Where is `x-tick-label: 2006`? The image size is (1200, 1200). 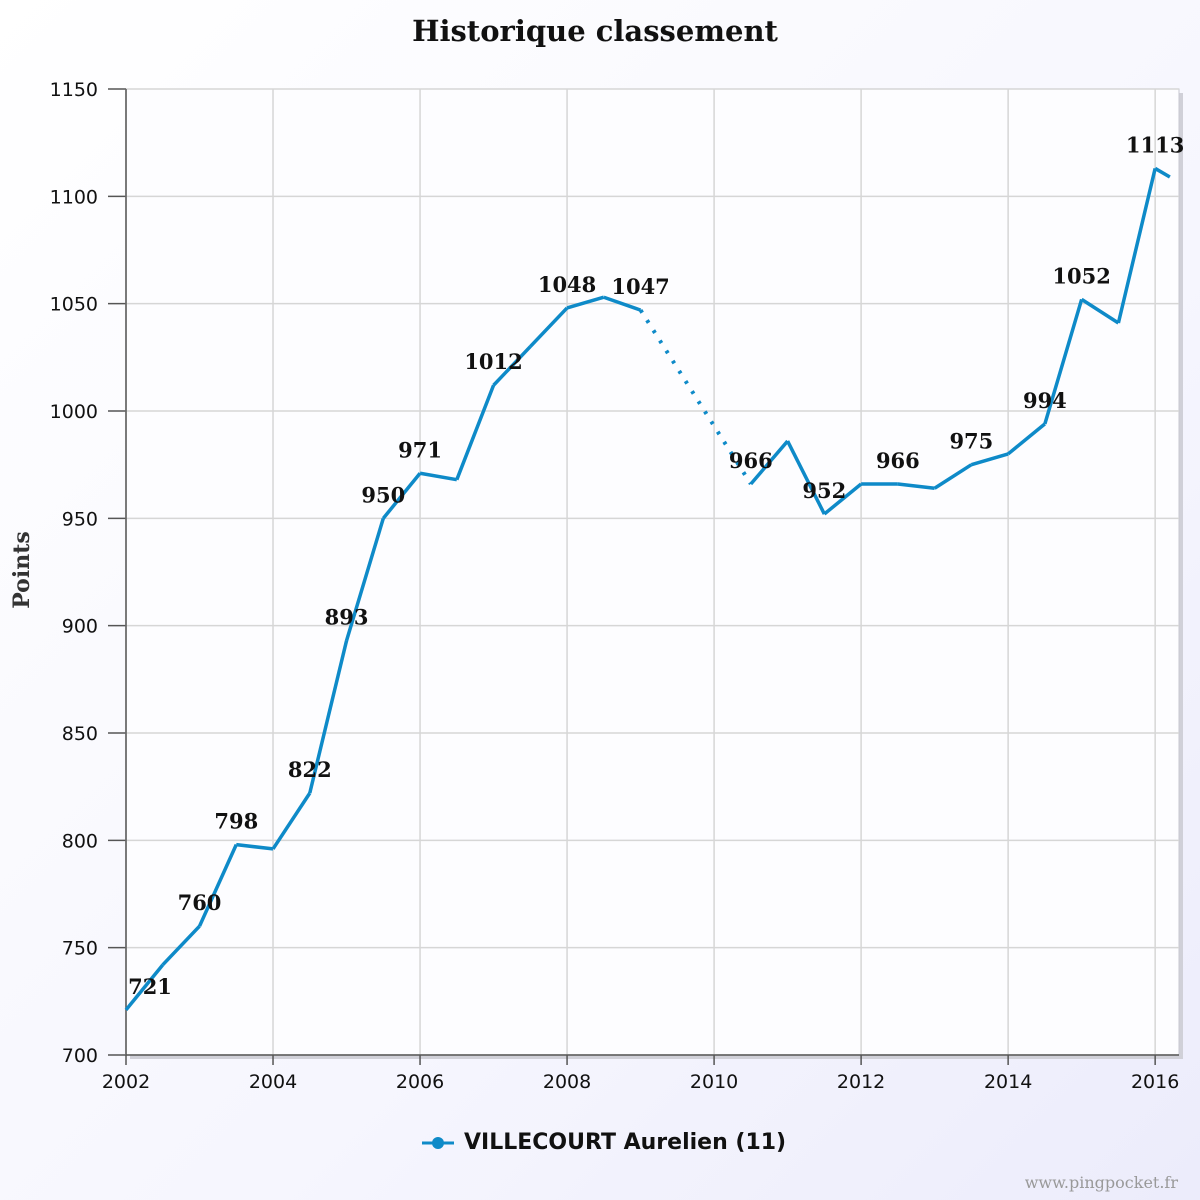
x-tick-label: 2006 is located at coordinates (420, 1082).